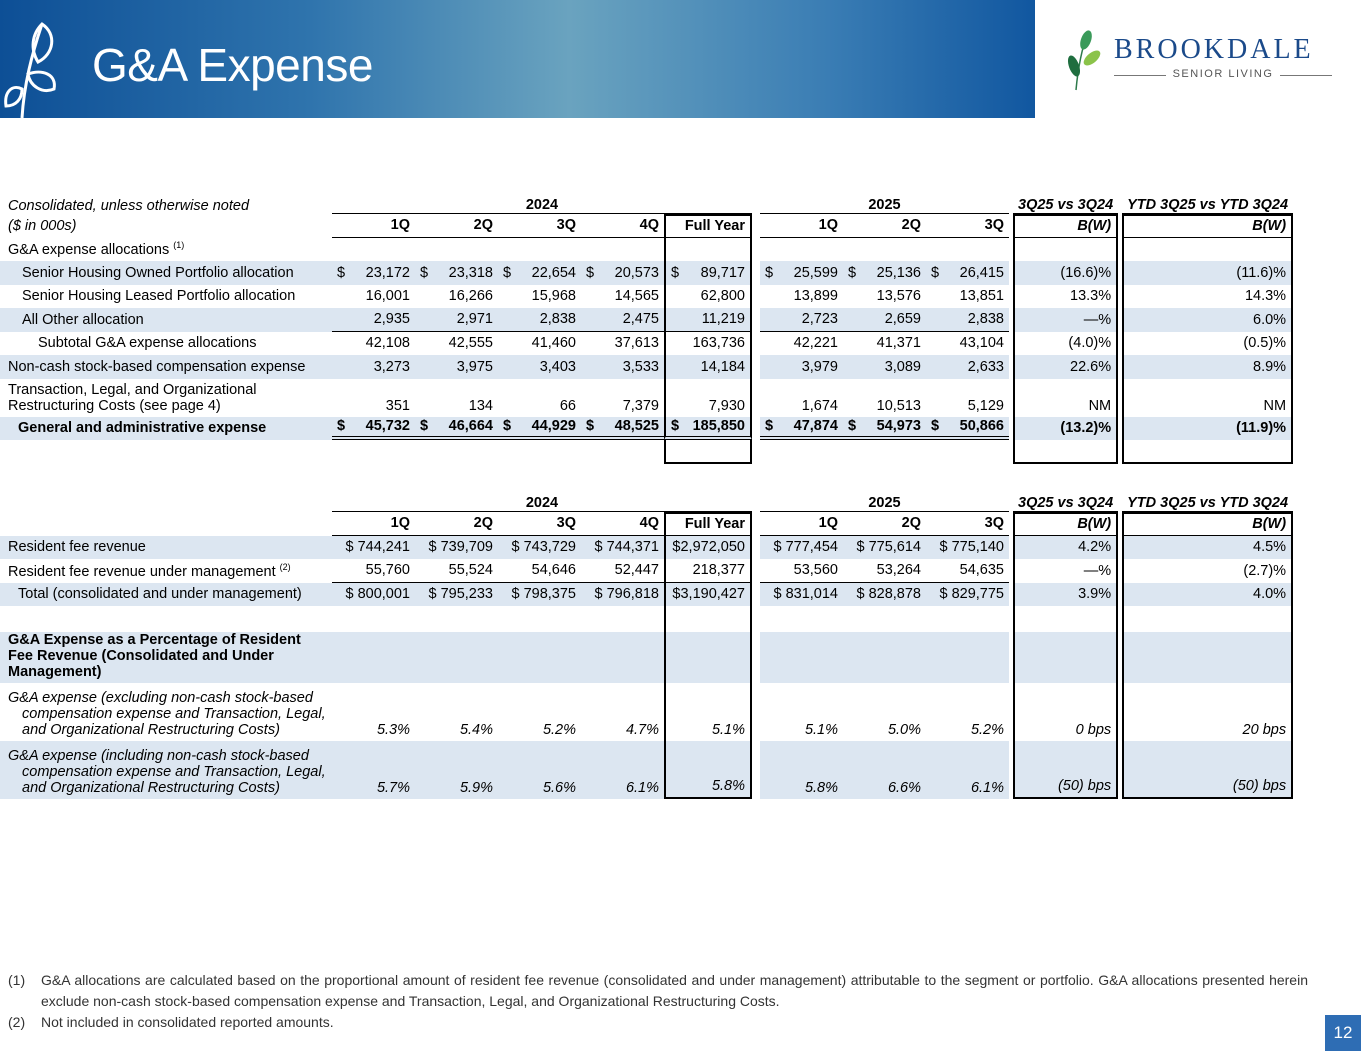  I want to click on value: 10,513, so click(898, 405).